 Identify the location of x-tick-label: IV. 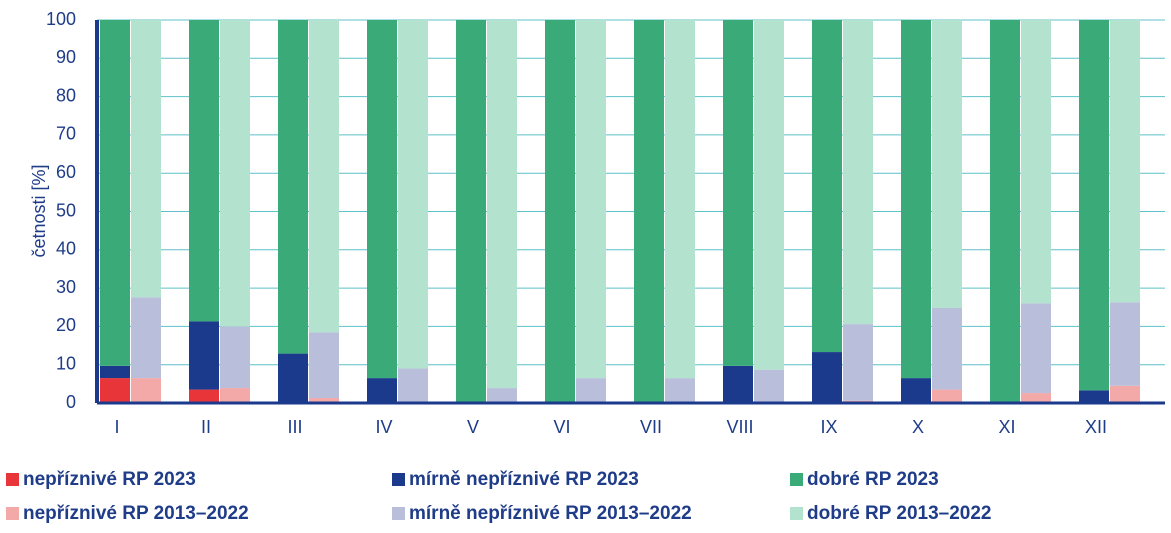
(383, 427).